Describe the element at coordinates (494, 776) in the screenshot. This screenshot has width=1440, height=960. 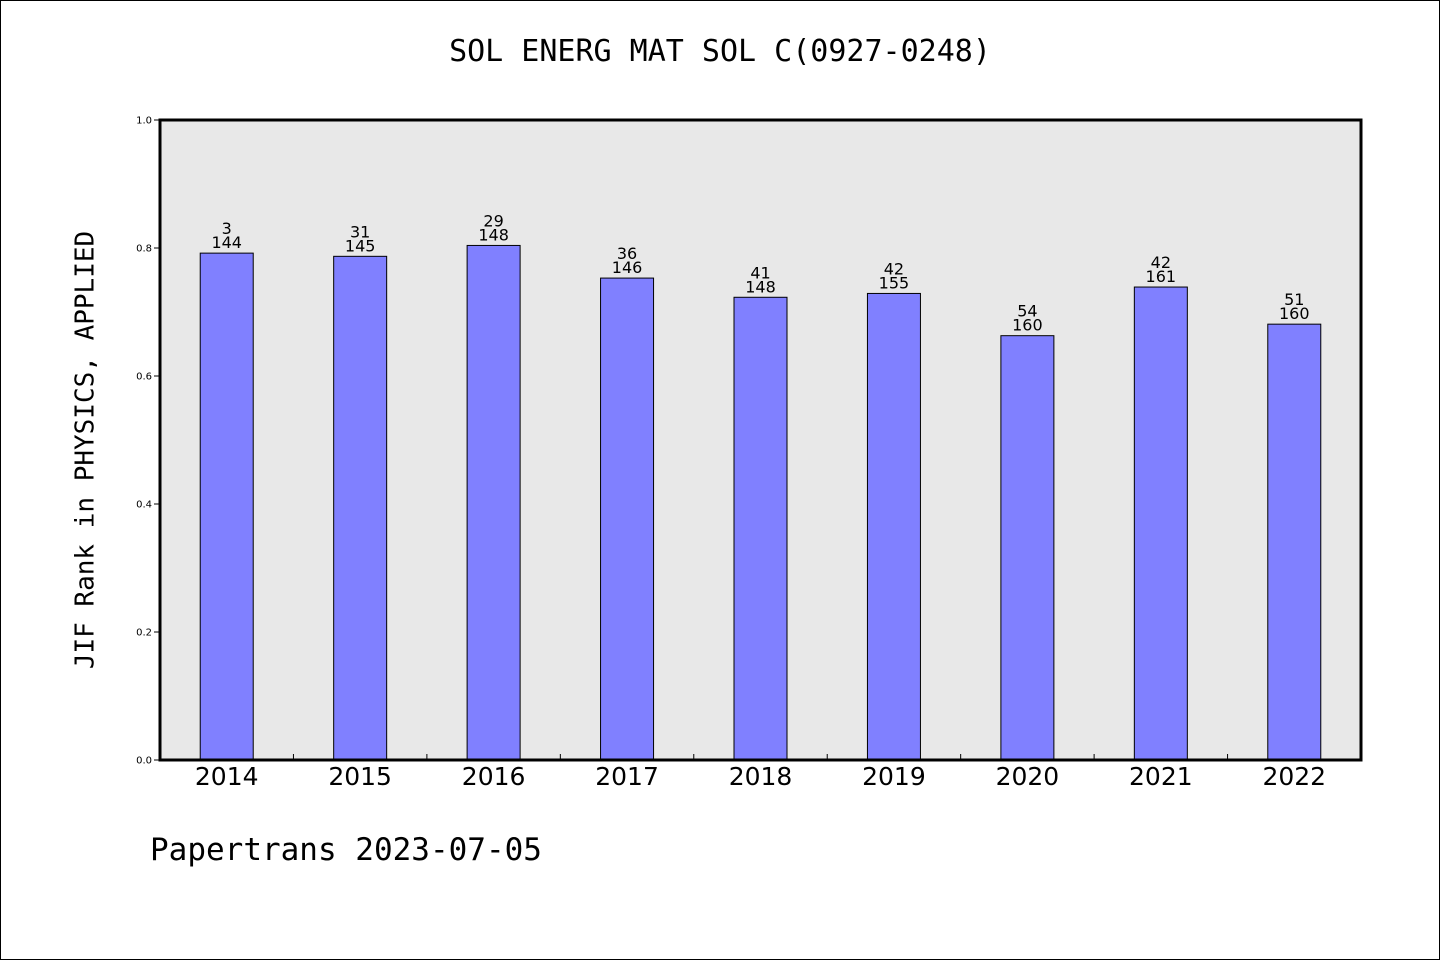
I see `x-tick-label: 2016` at that location.